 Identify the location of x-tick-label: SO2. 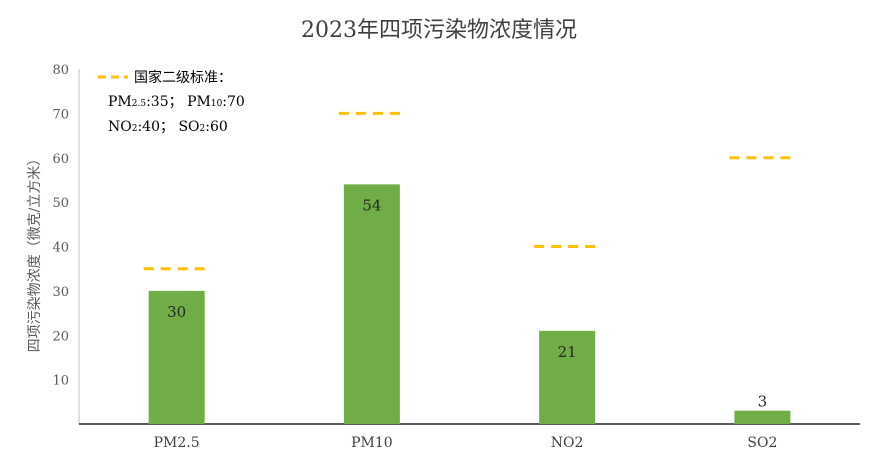
(762, 443).